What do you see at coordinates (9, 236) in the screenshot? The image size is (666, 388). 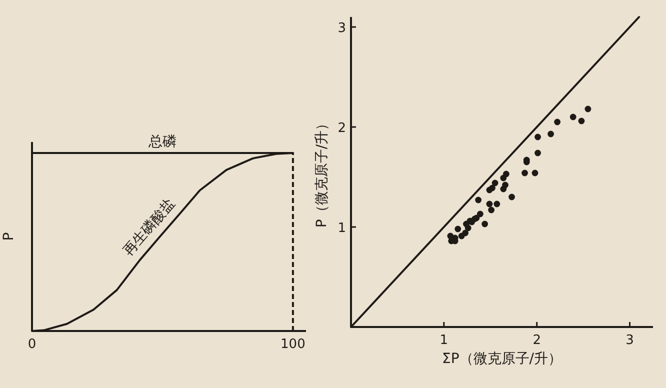 I see `y-axis-title: P` at bounding box center [9, 236].